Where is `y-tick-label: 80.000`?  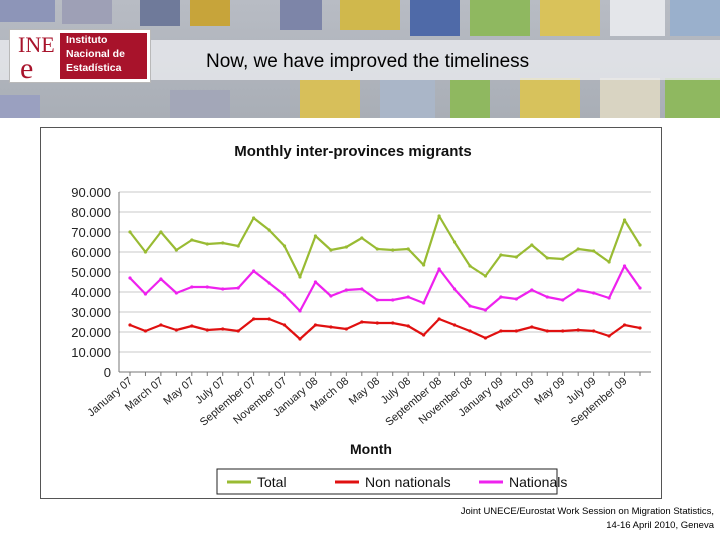
y-tick-label: 80.000 is located at coordinates (91, 212).